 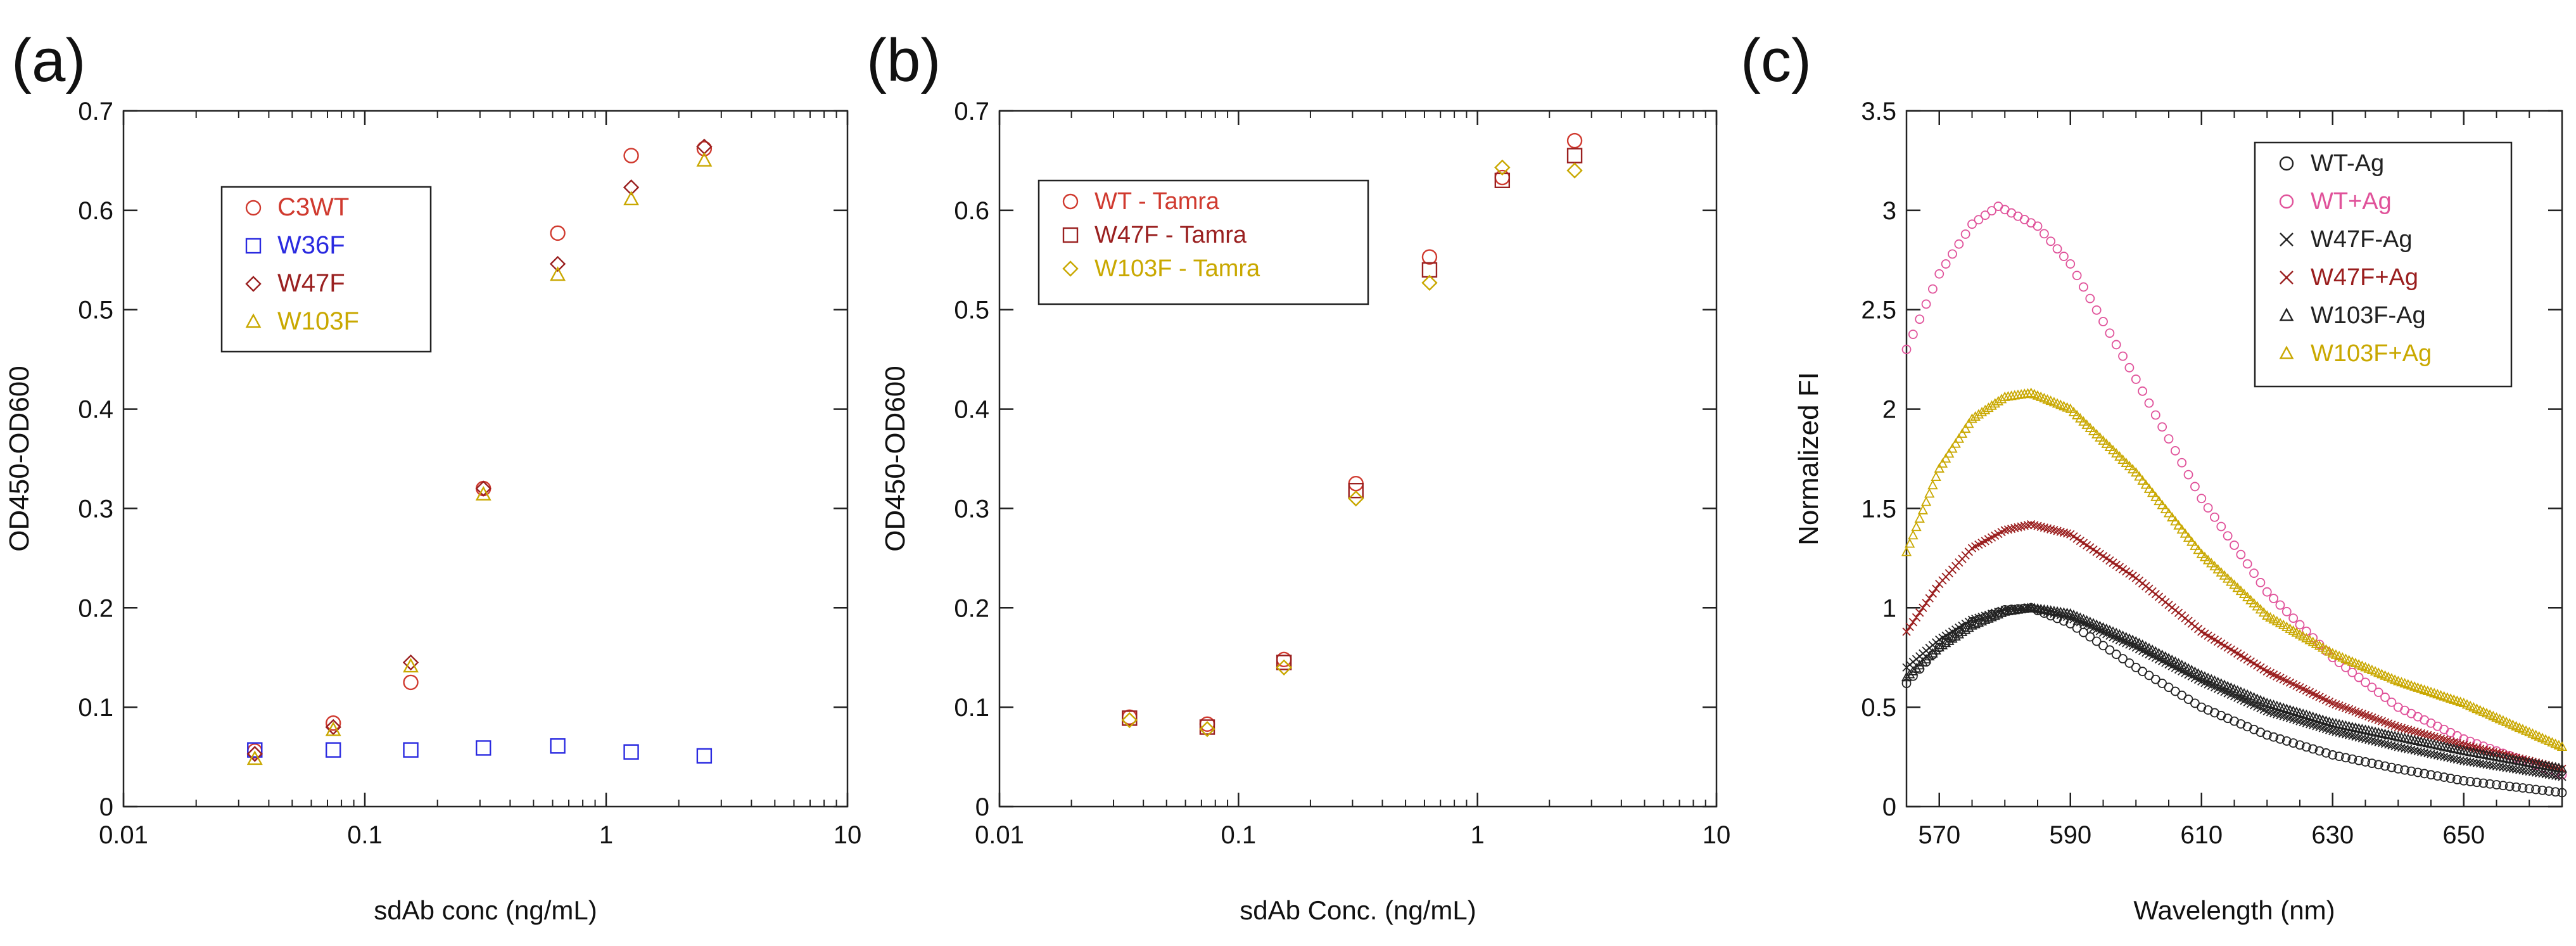 What do you see at coordinates (971, 708) in the screenshot?
I see `y-tick-label: 0.1` at bounding box center [971, 708].